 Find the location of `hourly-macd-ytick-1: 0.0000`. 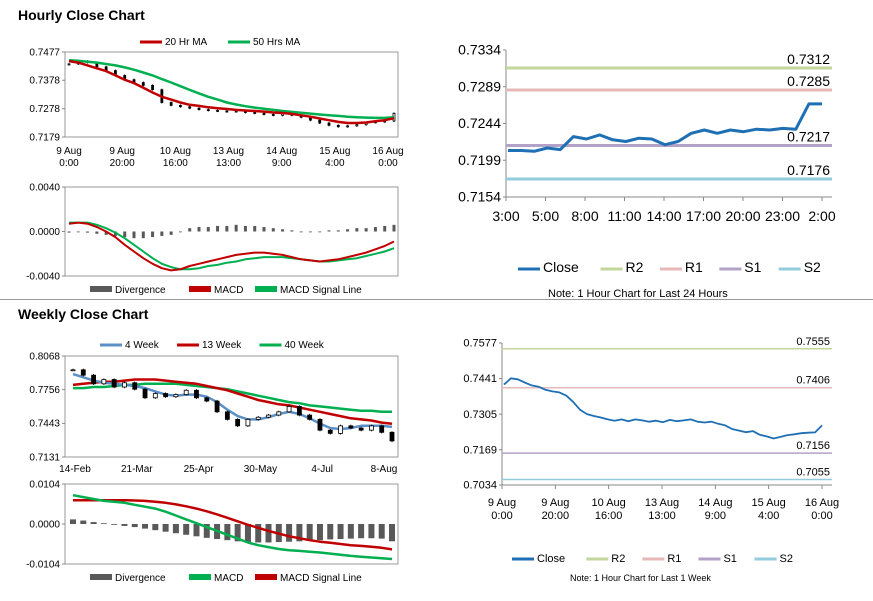

hourly-macd-ytick-1: 0.0000 is located at coordinates (44, 232).